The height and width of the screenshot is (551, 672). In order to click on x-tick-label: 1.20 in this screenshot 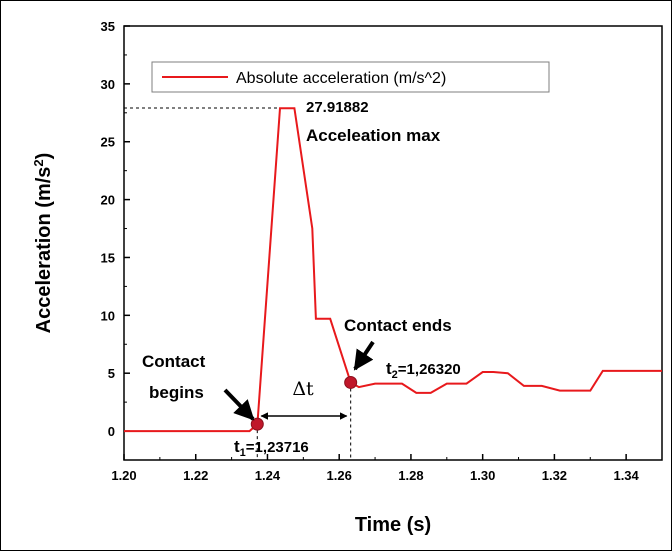, I will do `click(123, 475)`.